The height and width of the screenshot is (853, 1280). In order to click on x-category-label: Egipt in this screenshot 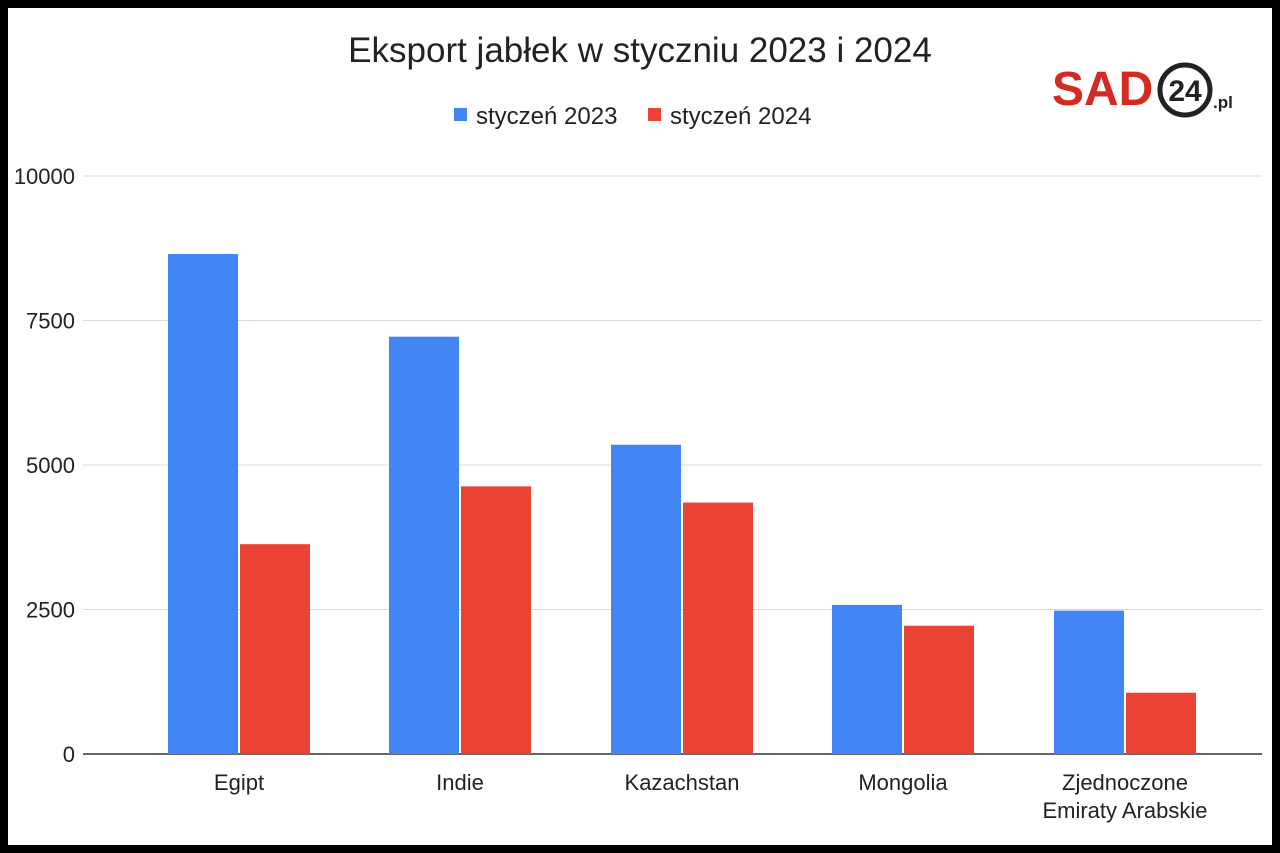, I will do `click(239, 782)`.